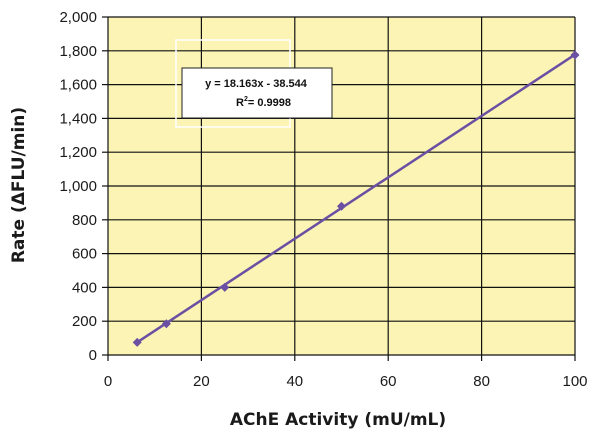 This screenshot has width=590, height=435. What do you see at coordinates (108, 381) in the screenshot?
I see `x-tick-label: 0` at bounding box center [108, 381].